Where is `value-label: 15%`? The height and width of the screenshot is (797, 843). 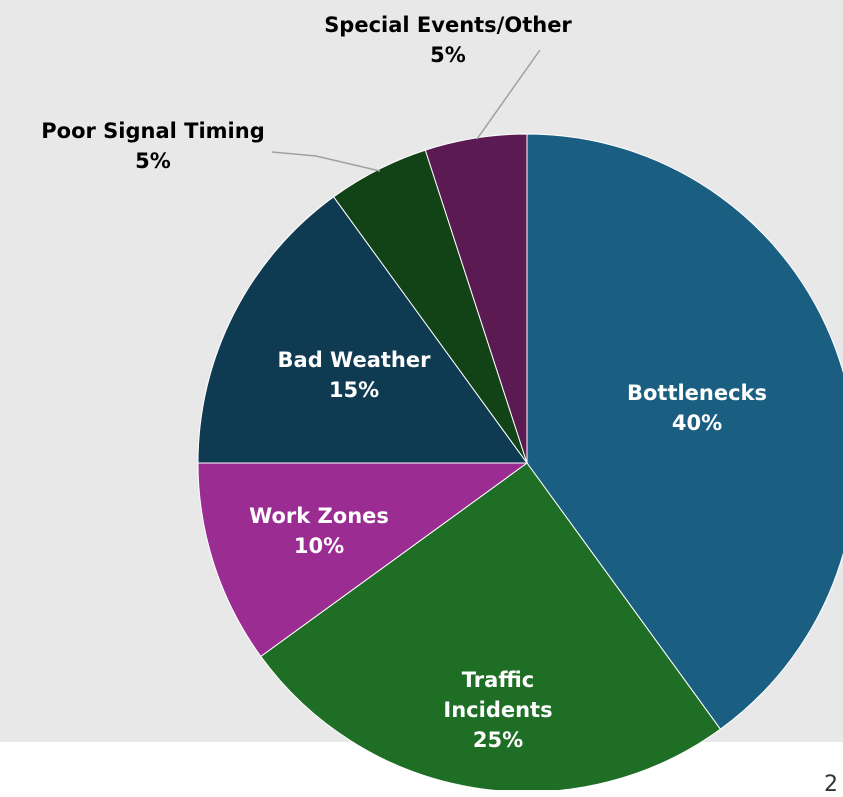 value-label: 15% is located at coordinates (354, 390).